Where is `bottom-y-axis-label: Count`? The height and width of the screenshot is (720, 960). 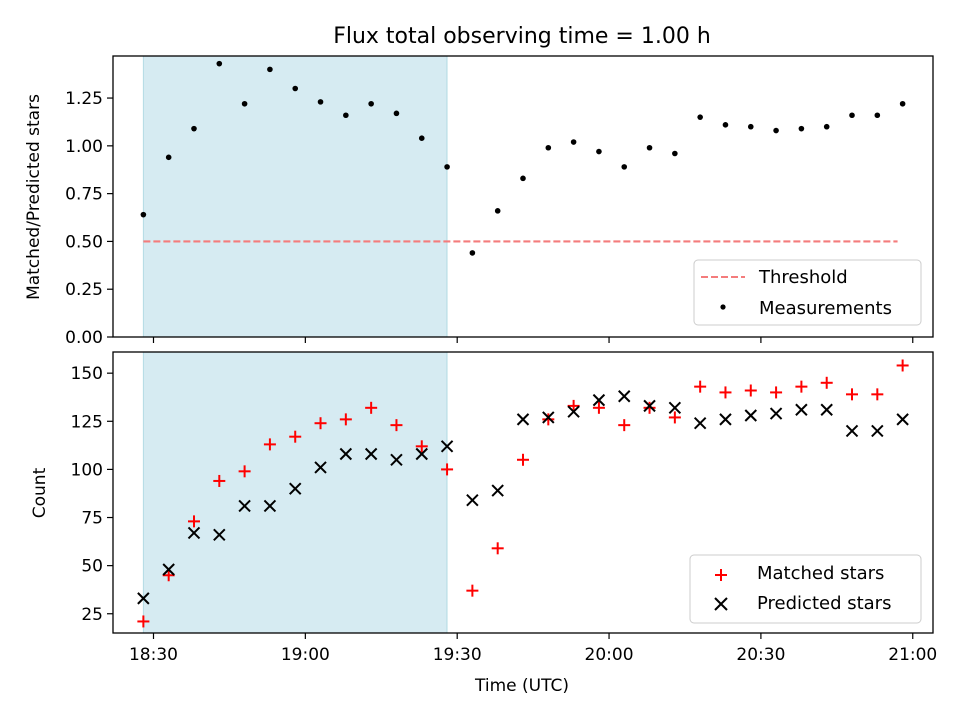 bottom-y-axis-label: Count is located at coordinates (40, 492).